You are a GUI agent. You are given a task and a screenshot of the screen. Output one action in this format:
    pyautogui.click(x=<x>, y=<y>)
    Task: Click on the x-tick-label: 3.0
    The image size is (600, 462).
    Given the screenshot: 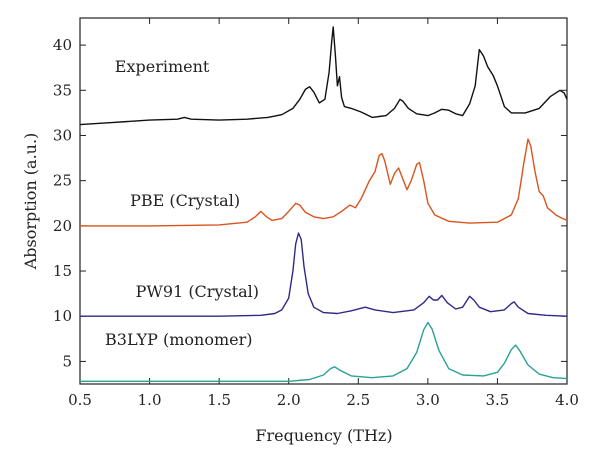 What is the action you would take?
    pyautogui.click(x=428, y=400)
    